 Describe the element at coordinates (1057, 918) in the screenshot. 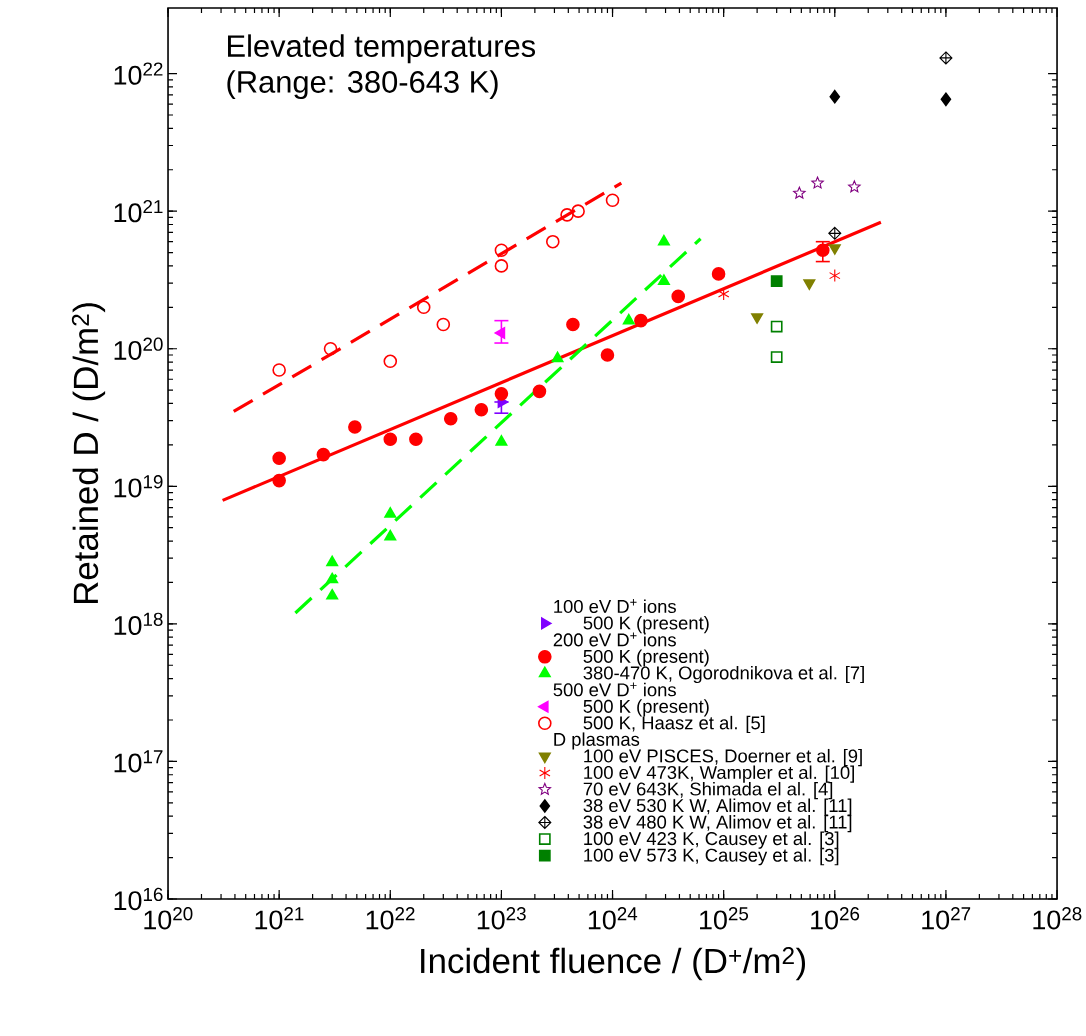

I see `x-tick-label: 10$^{28}$` at that location.